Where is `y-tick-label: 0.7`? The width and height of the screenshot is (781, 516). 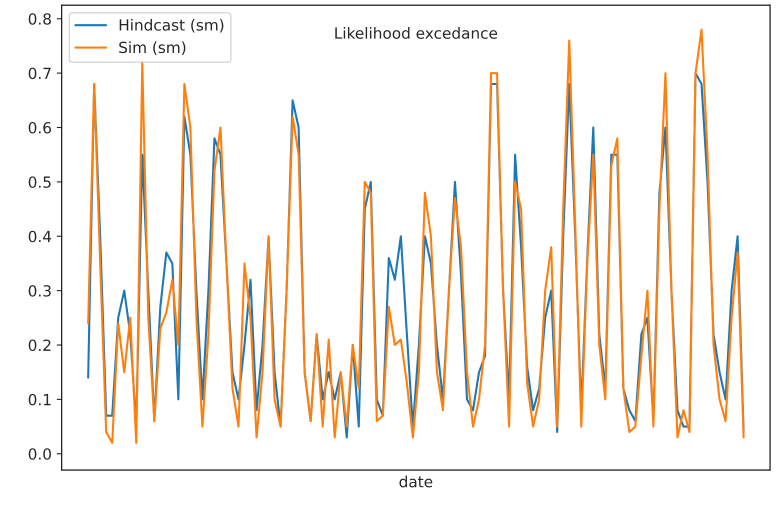 y-tick-label: 0.7 is located at coordinates (39, 74).